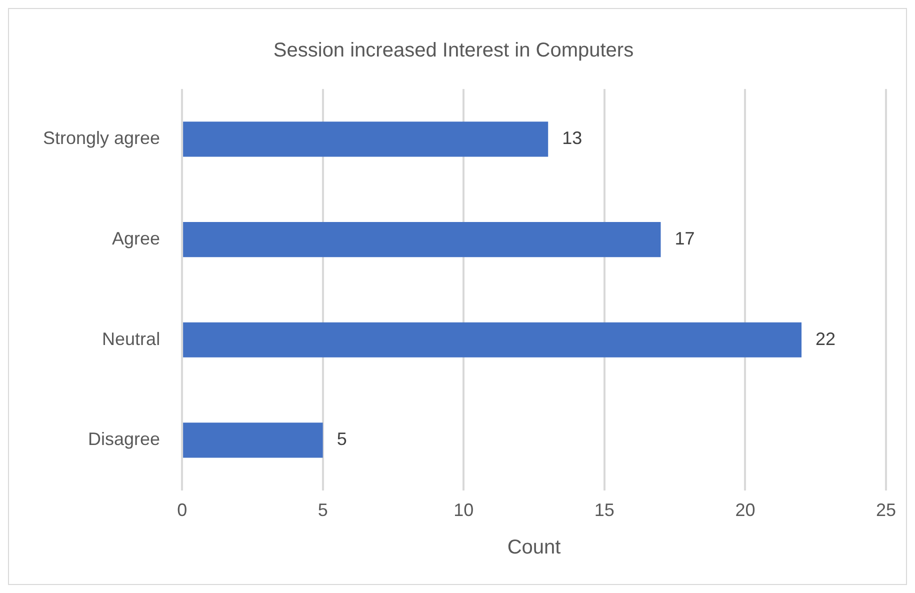 The height and width of the screenshot is (593, 915). I want to click on x-axis-title: Count, so click(534, 547).